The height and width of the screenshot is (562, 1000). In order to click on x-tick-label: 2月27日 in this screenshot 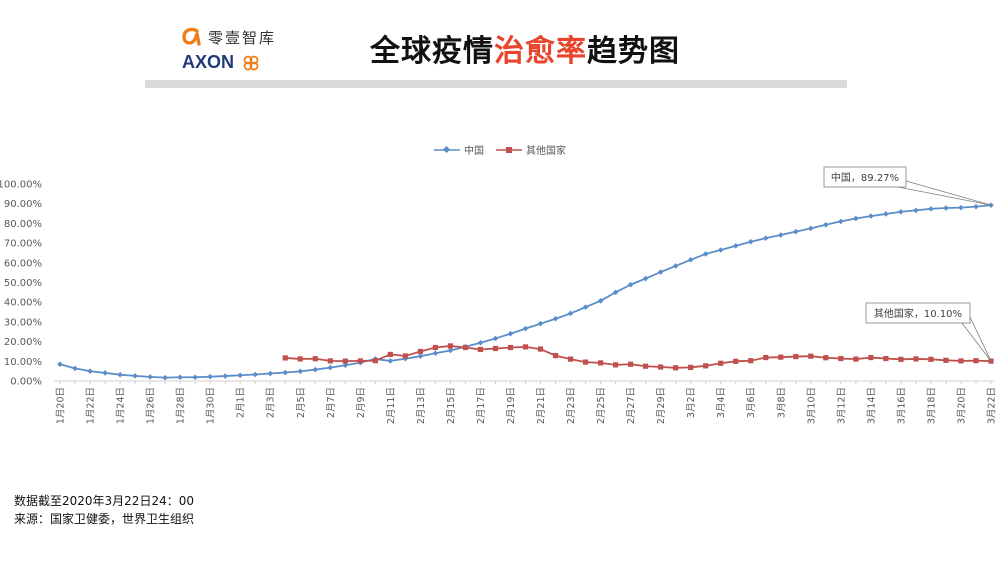, I will do `click(631, 405)`.